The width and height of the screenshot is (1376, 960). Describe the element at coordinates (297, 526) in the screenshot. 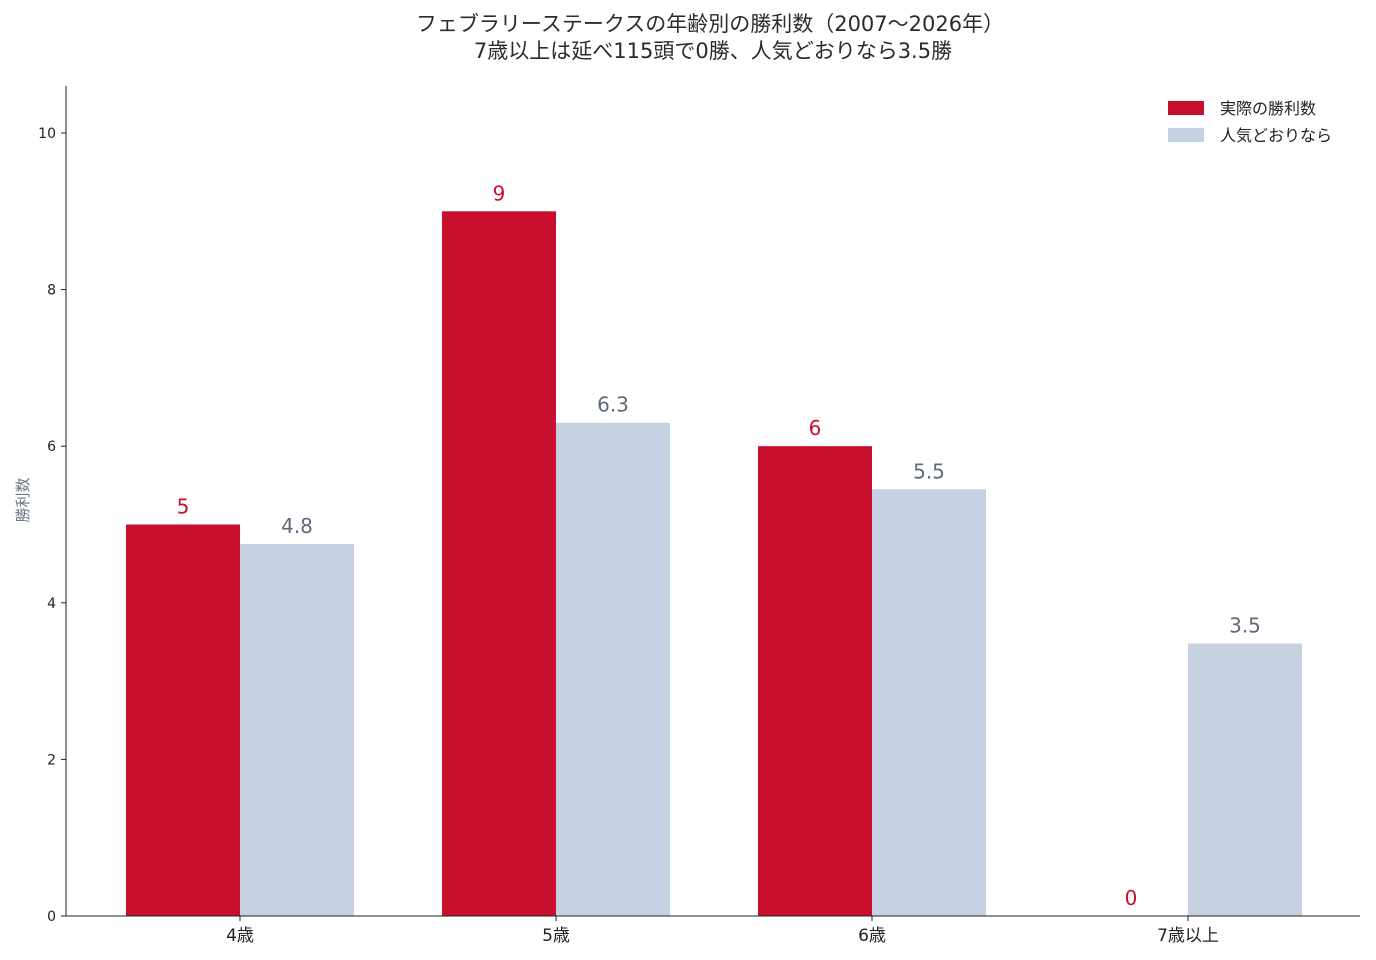

I see `value-label-expected-0: 4.8` at that location.